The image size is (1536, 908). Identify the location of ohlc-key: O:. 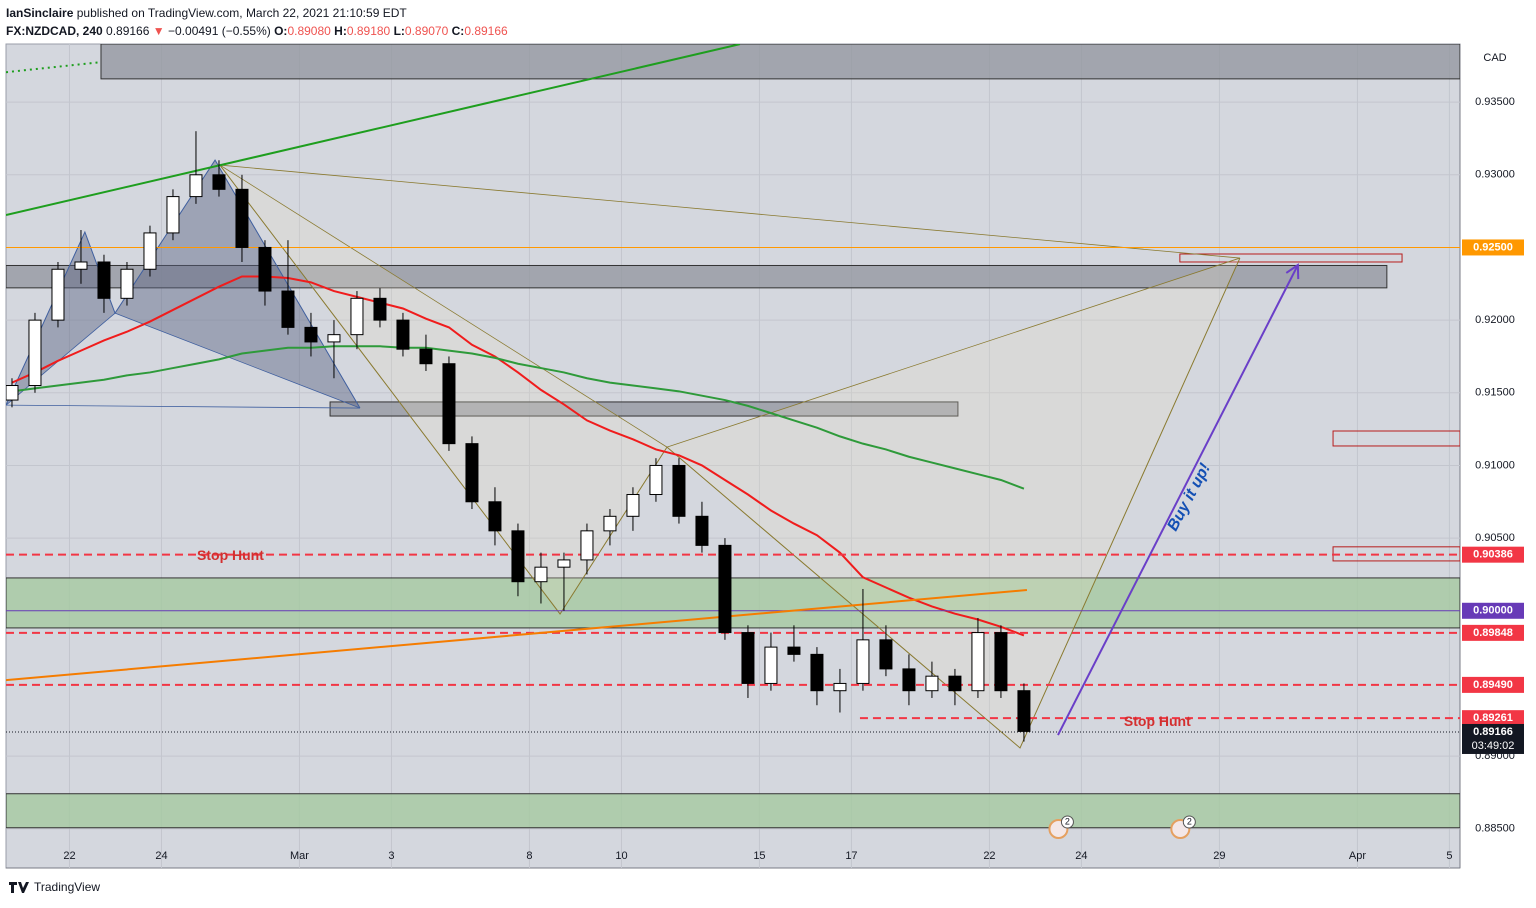
(281, 31).